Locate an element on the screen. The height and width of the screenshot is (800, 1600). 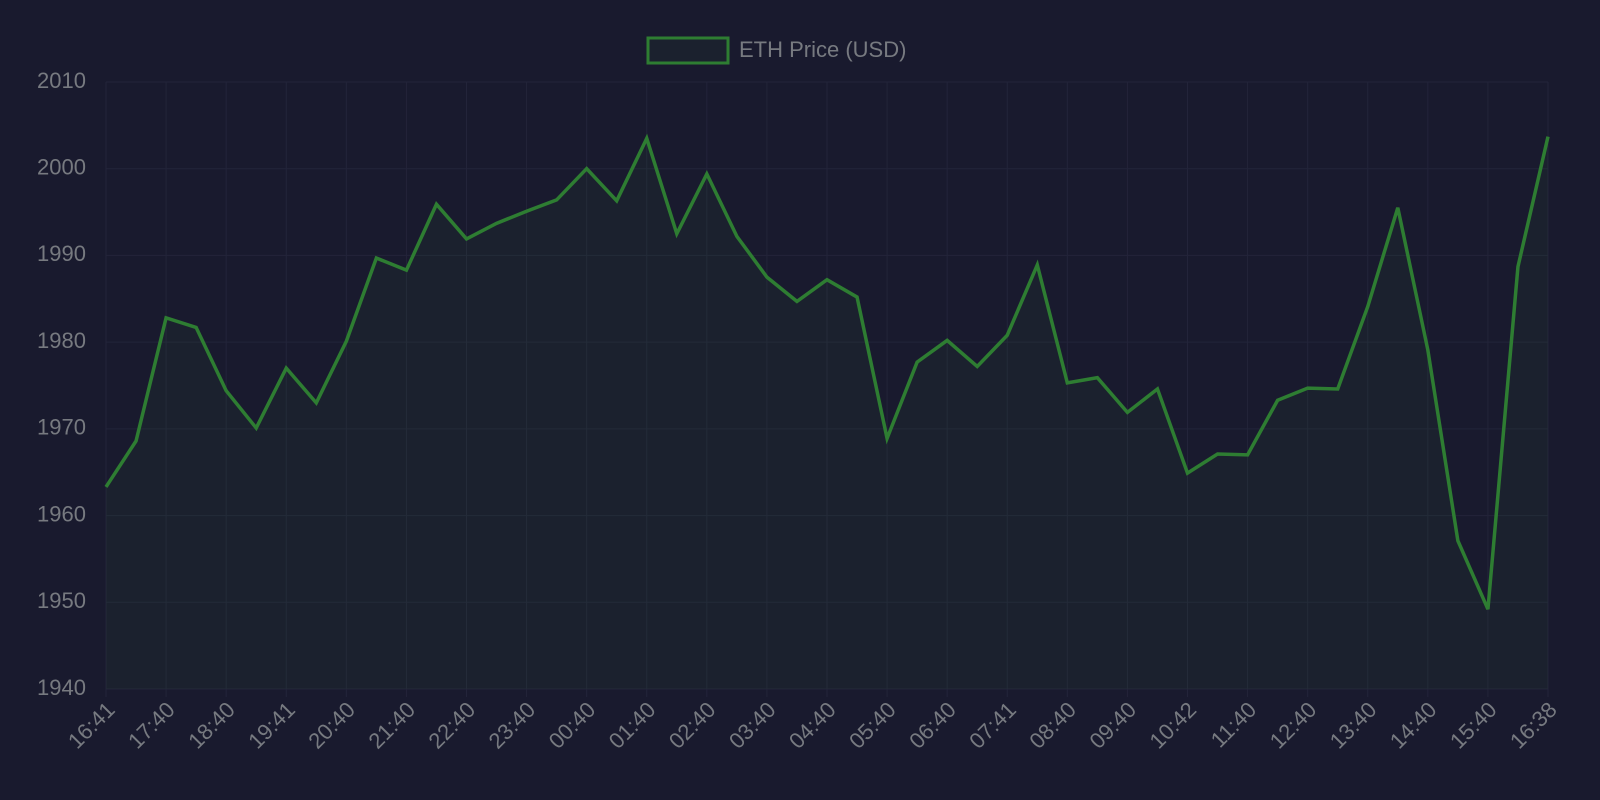
y-tick-label: 1990 is located at coordinates (61, 253).